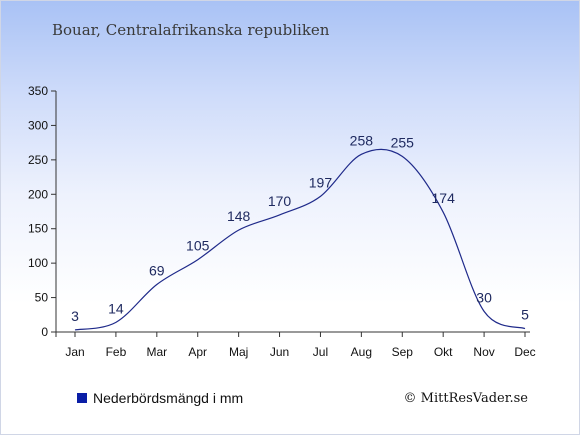 The width and height of the screenshot is (580, 436). Describe the element at coordinates (238, 352) in the screenshot. I see `x-tick-label: Maj` at that location.